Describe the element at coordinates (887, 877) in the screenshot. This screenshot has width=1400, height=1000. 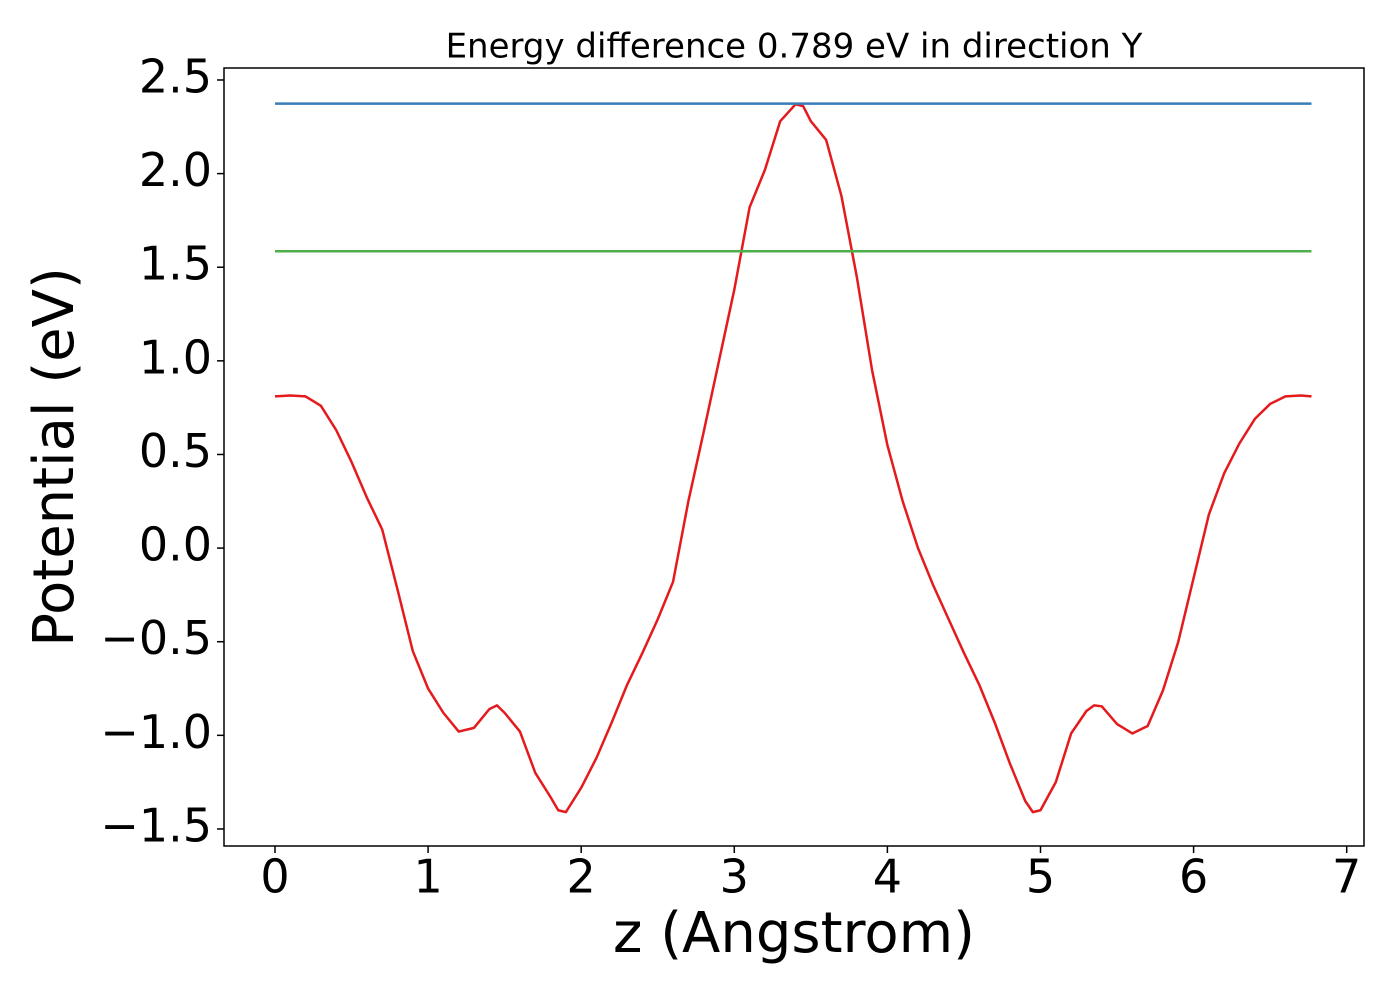
I see `x-tick-label: 4` at that location.